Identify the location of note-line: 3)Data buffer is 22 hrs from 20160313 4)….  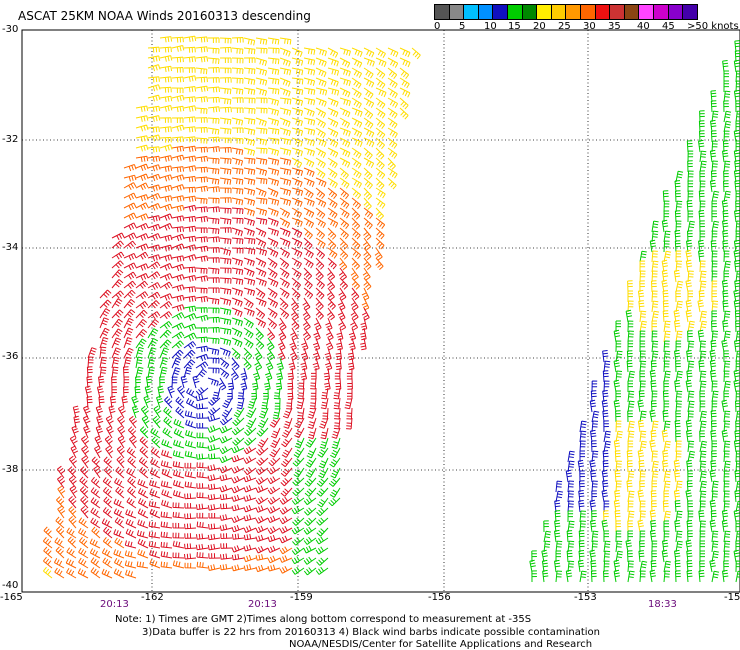
(371, 632).